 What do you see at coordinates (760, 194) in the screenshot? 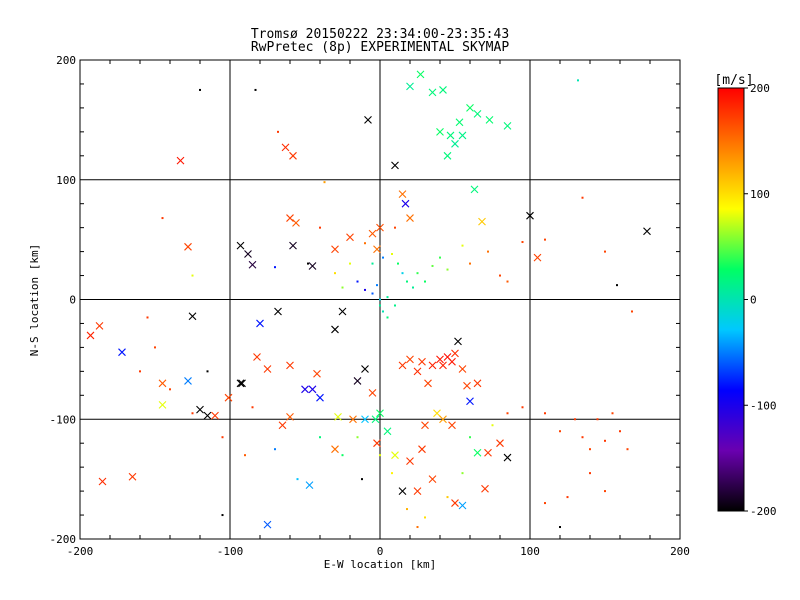
I see `colorbar-tick-label: 100` at bounding box center [760, 194].